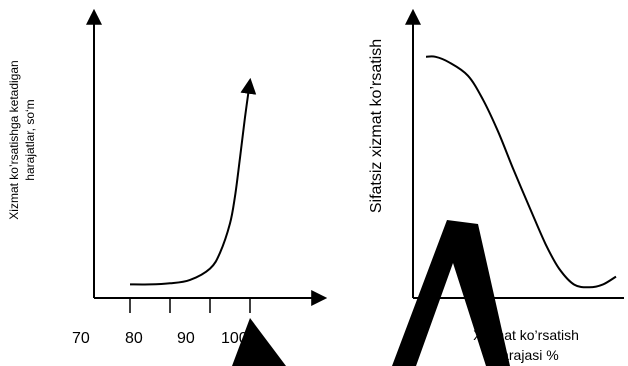 This screenshot has width=628, height=366. Describe the element at coordinates (526, 335) in the screenshot. I see `right-x-axis-label-line1: Xizmat ko’rsatish` at that location.